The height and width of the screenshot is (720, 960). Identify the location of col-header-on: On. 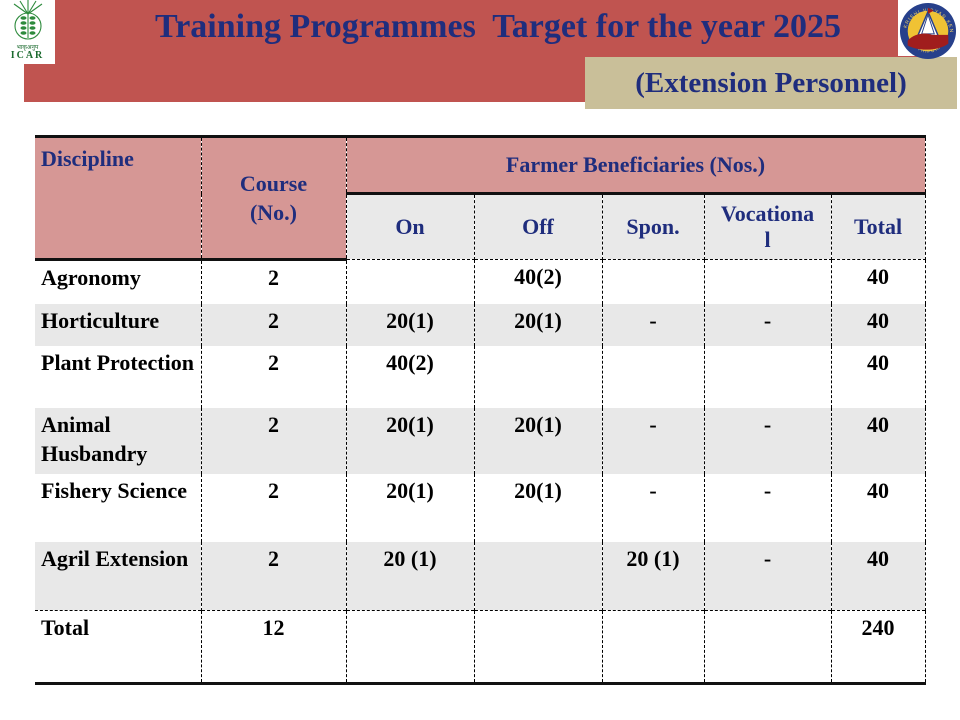
(410, 226).